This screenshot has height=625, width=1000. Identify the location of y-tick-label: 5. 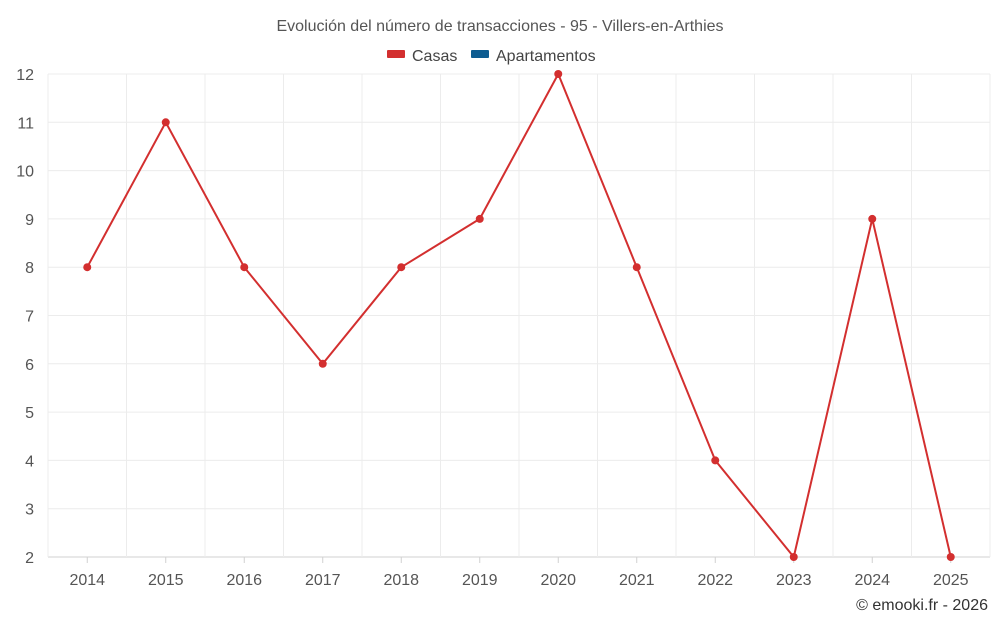
(29, 413).